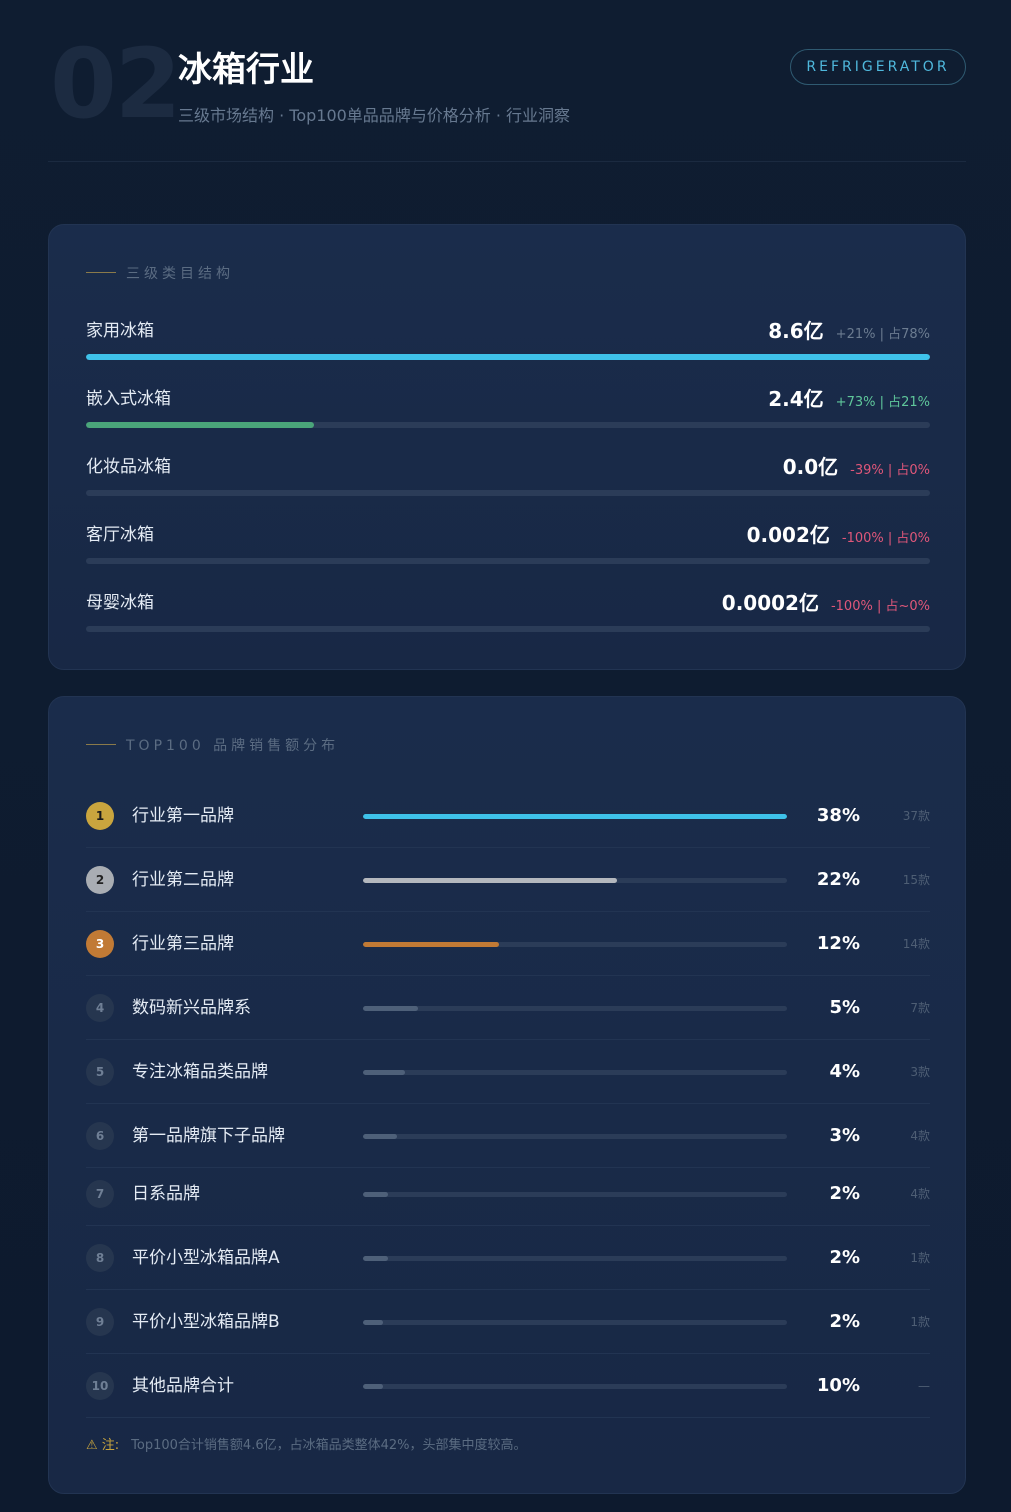 This screenshot has height=1512, width=1011. Describe the element at coordinates (100, 1386) in the screenshot. I see `rank-badge: 10` at that location.